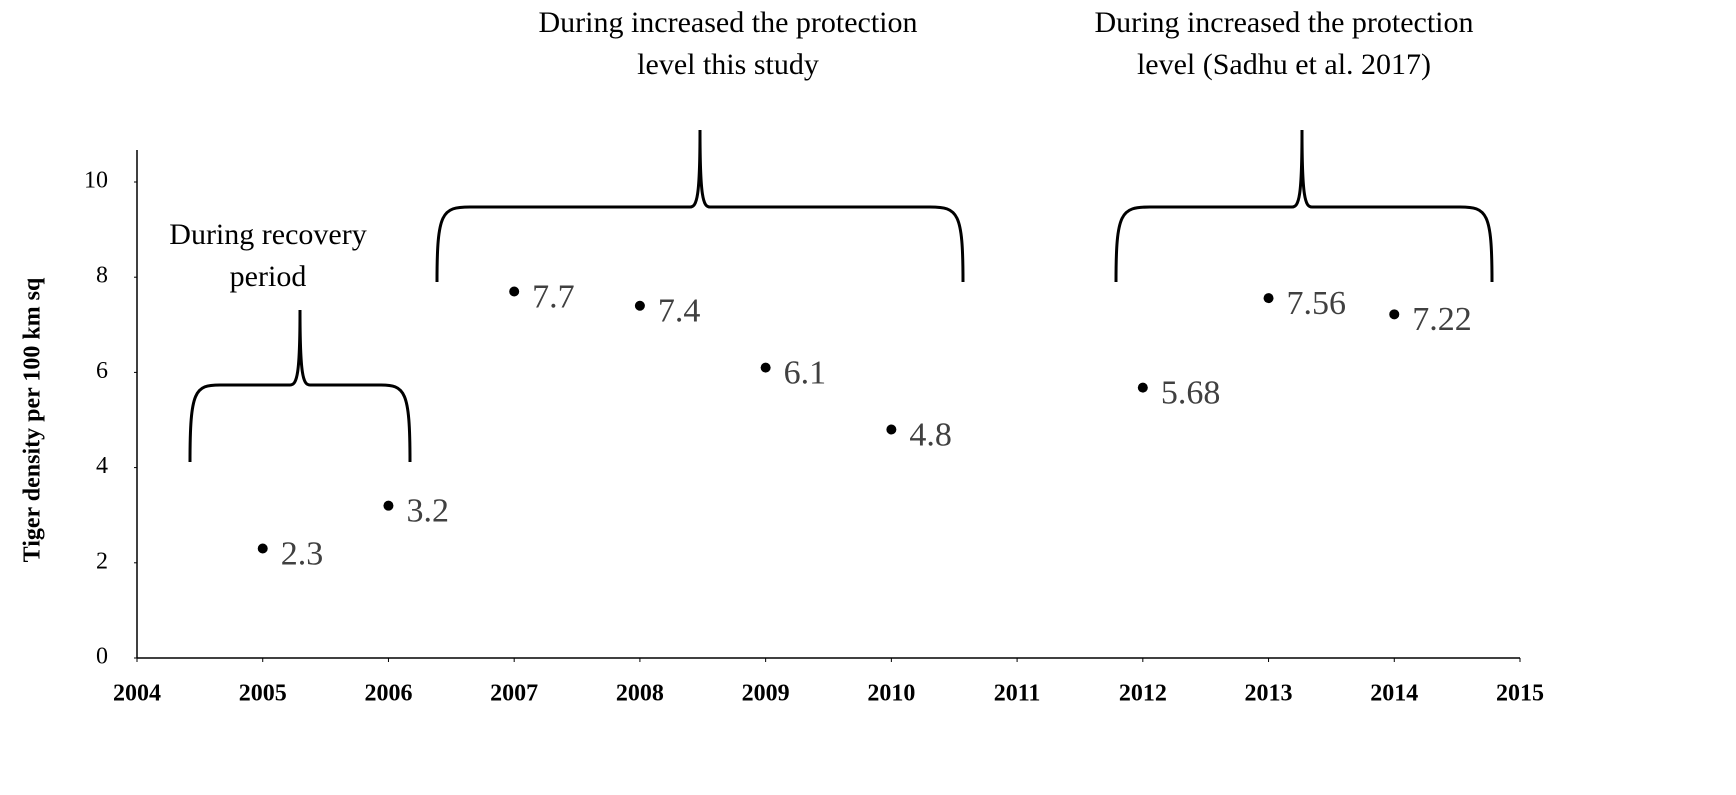 This screenshot has height=795, width=1736. I want to click on annotation: period, so click(268, 276).